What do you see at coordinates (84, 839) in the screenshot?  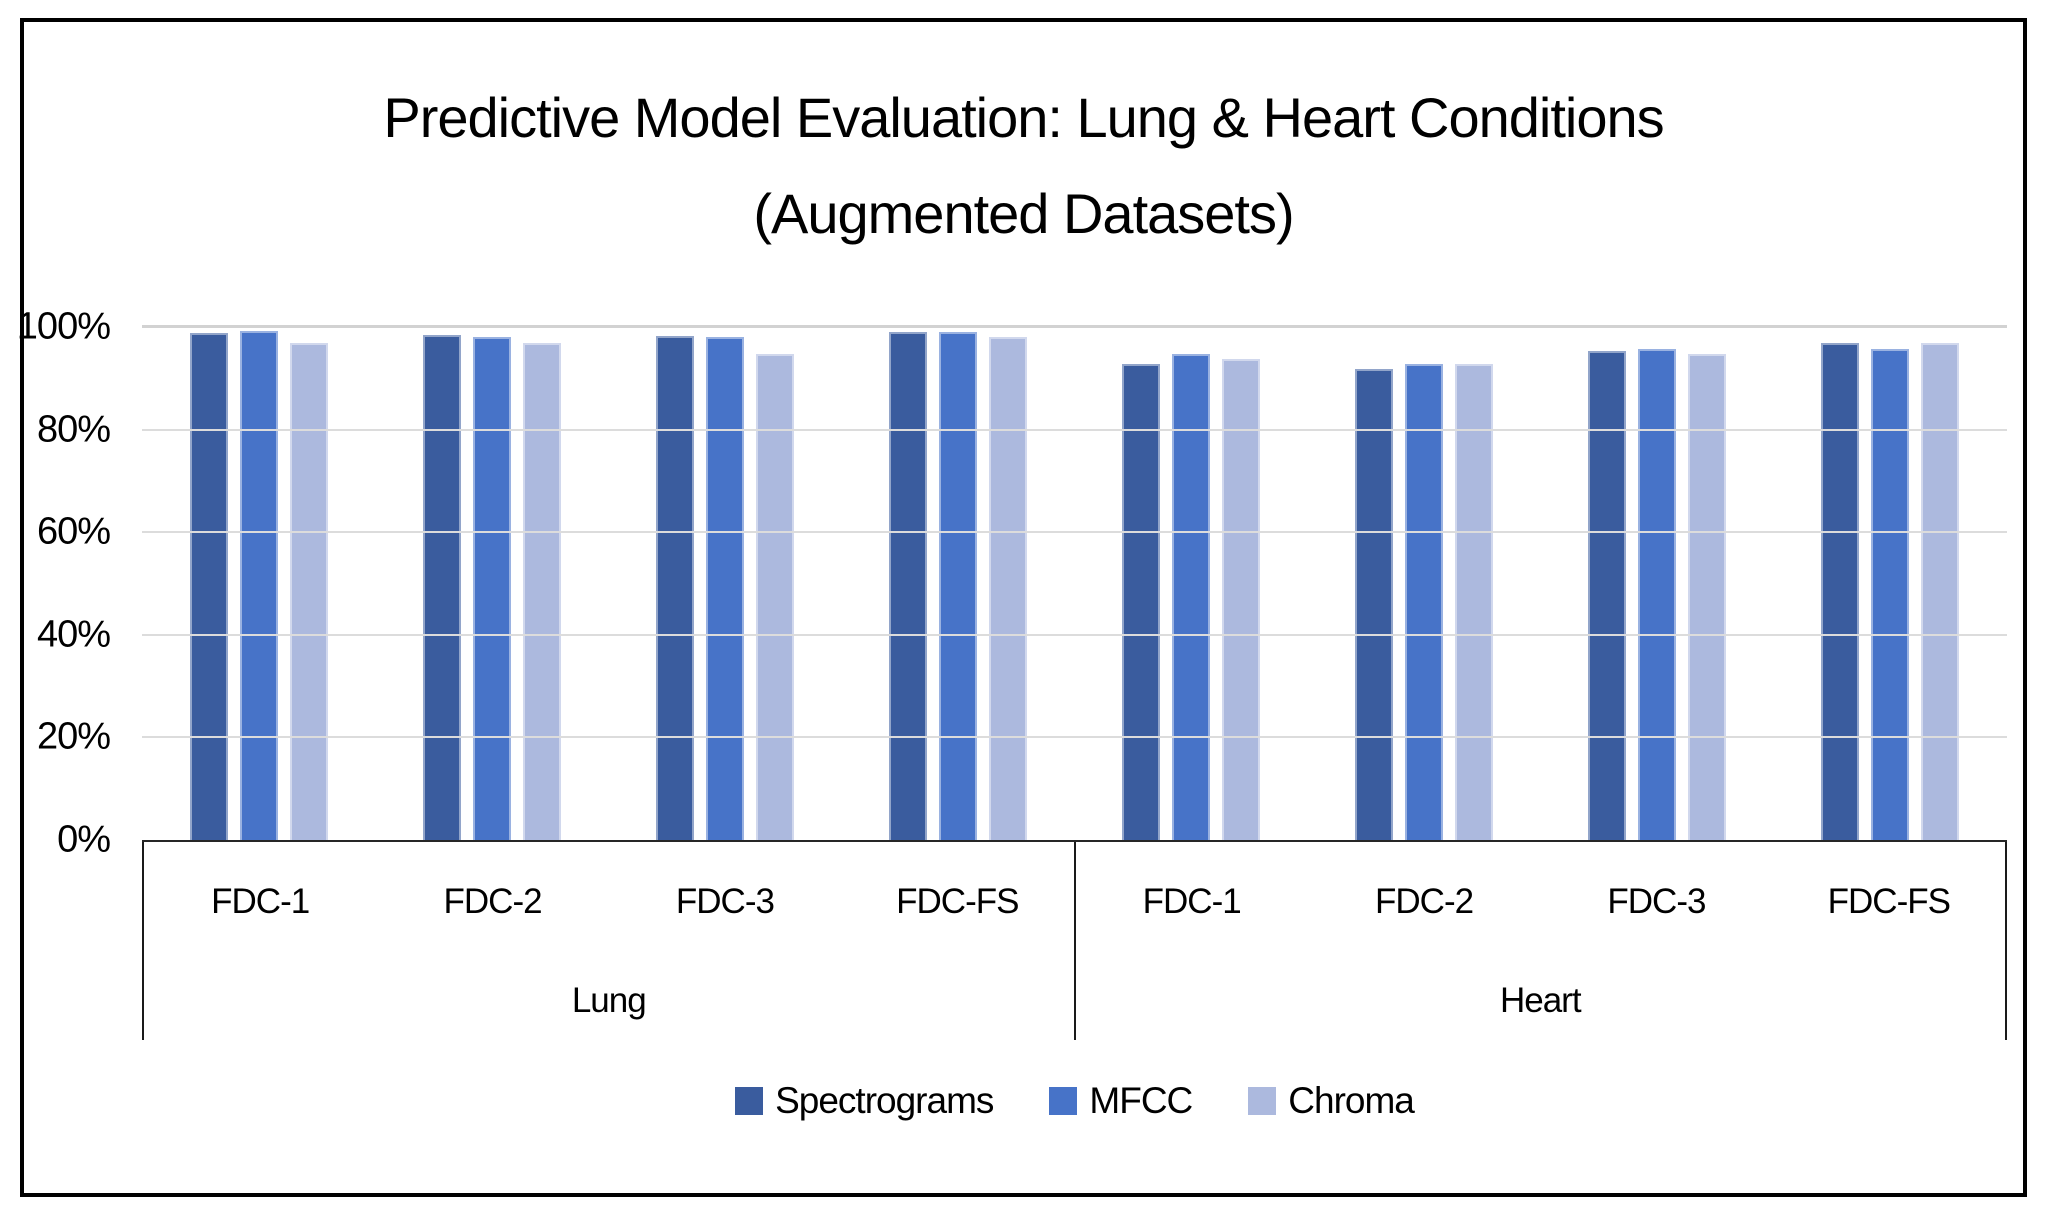 I see `y-tick-label-0: 0%` at bounding box center [84, 839].